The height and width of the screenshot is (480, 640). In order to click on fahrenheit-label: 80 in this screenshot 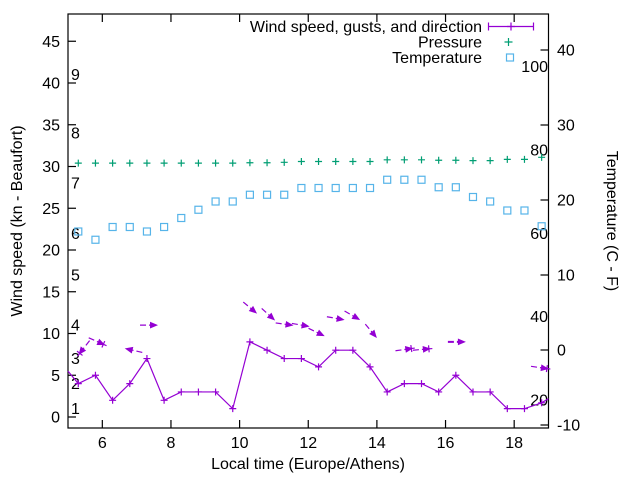, I will do `click(539, 151)`.